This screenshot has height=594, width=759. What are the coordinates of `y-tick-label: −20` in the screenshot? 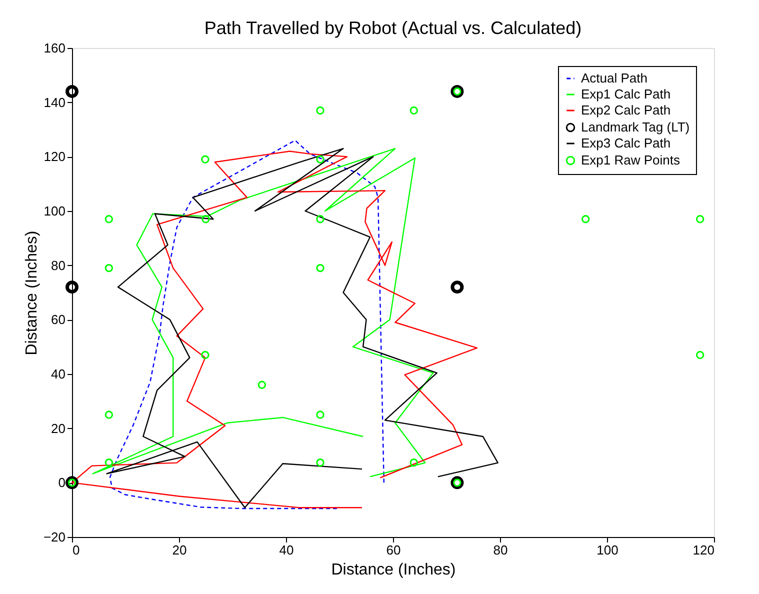 It's located at (54, 537).